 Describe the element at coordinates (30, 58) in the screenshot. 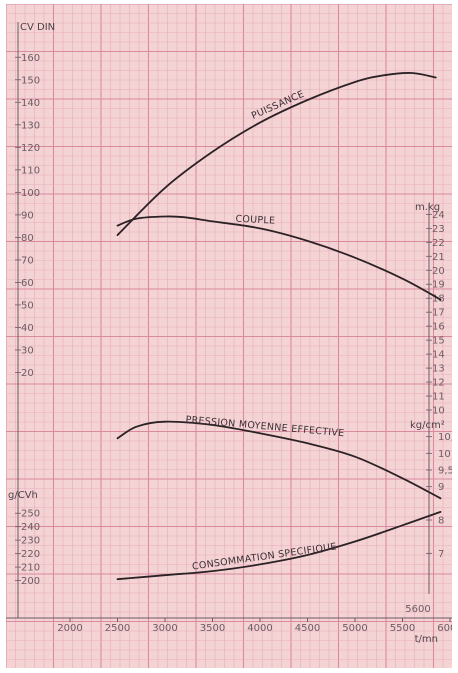

I see `y-tick-label-cv: 160` at that location.